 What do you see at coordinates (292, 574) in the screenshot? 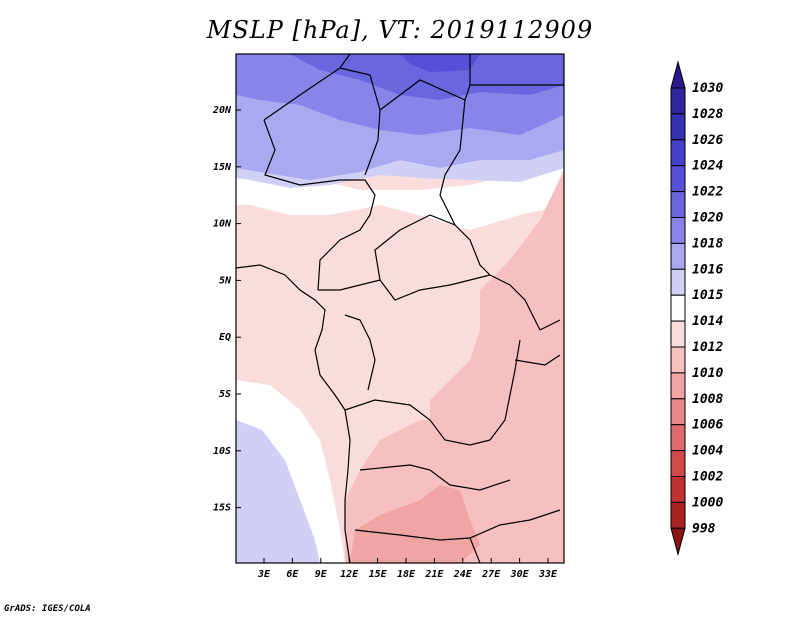
I see `lon-label: 6E` at bounding box center [292, 574].